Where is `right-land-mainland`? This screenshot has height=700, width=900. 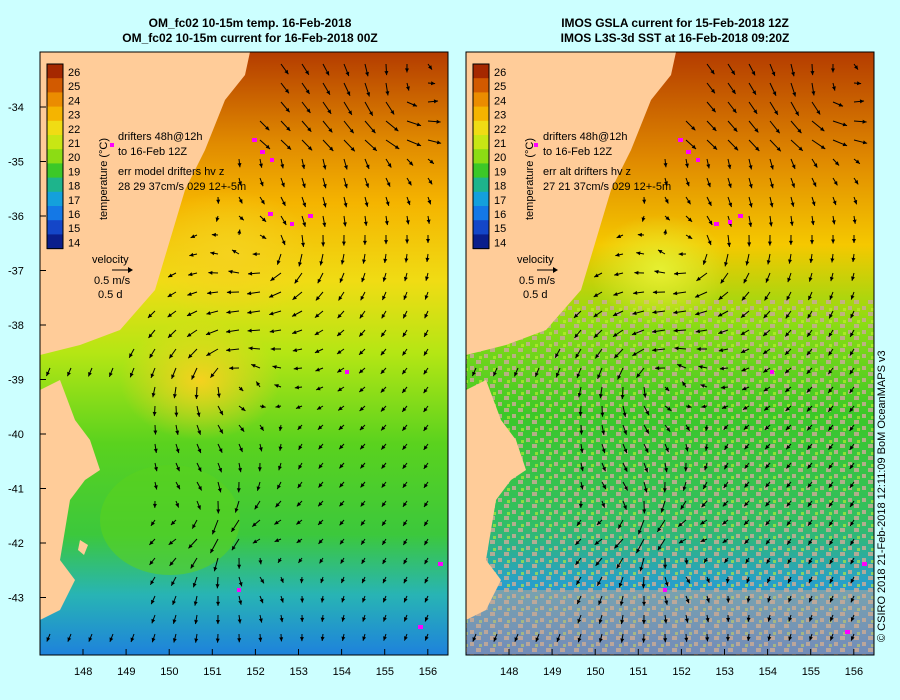 right-land-mainland is located at coordinates (571, 203).